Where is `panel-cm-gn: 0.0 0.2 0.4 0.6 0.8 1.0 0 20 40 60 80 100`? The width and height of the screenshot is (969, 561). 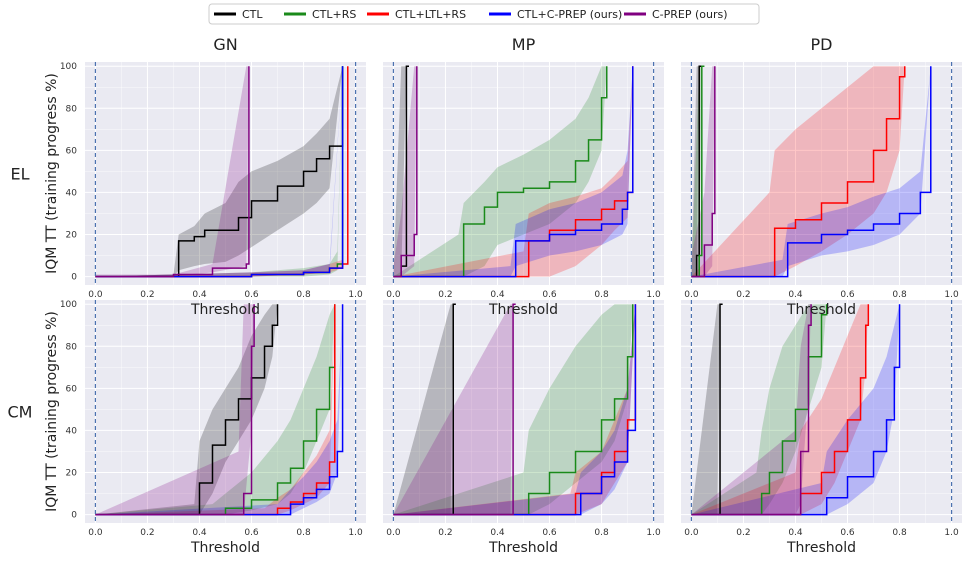 panel-cm-gn: 0.0 0.2 0.4 0.6 0.8 1.0 0 20 40 60 80 100 is located at coordinates (213, 419).